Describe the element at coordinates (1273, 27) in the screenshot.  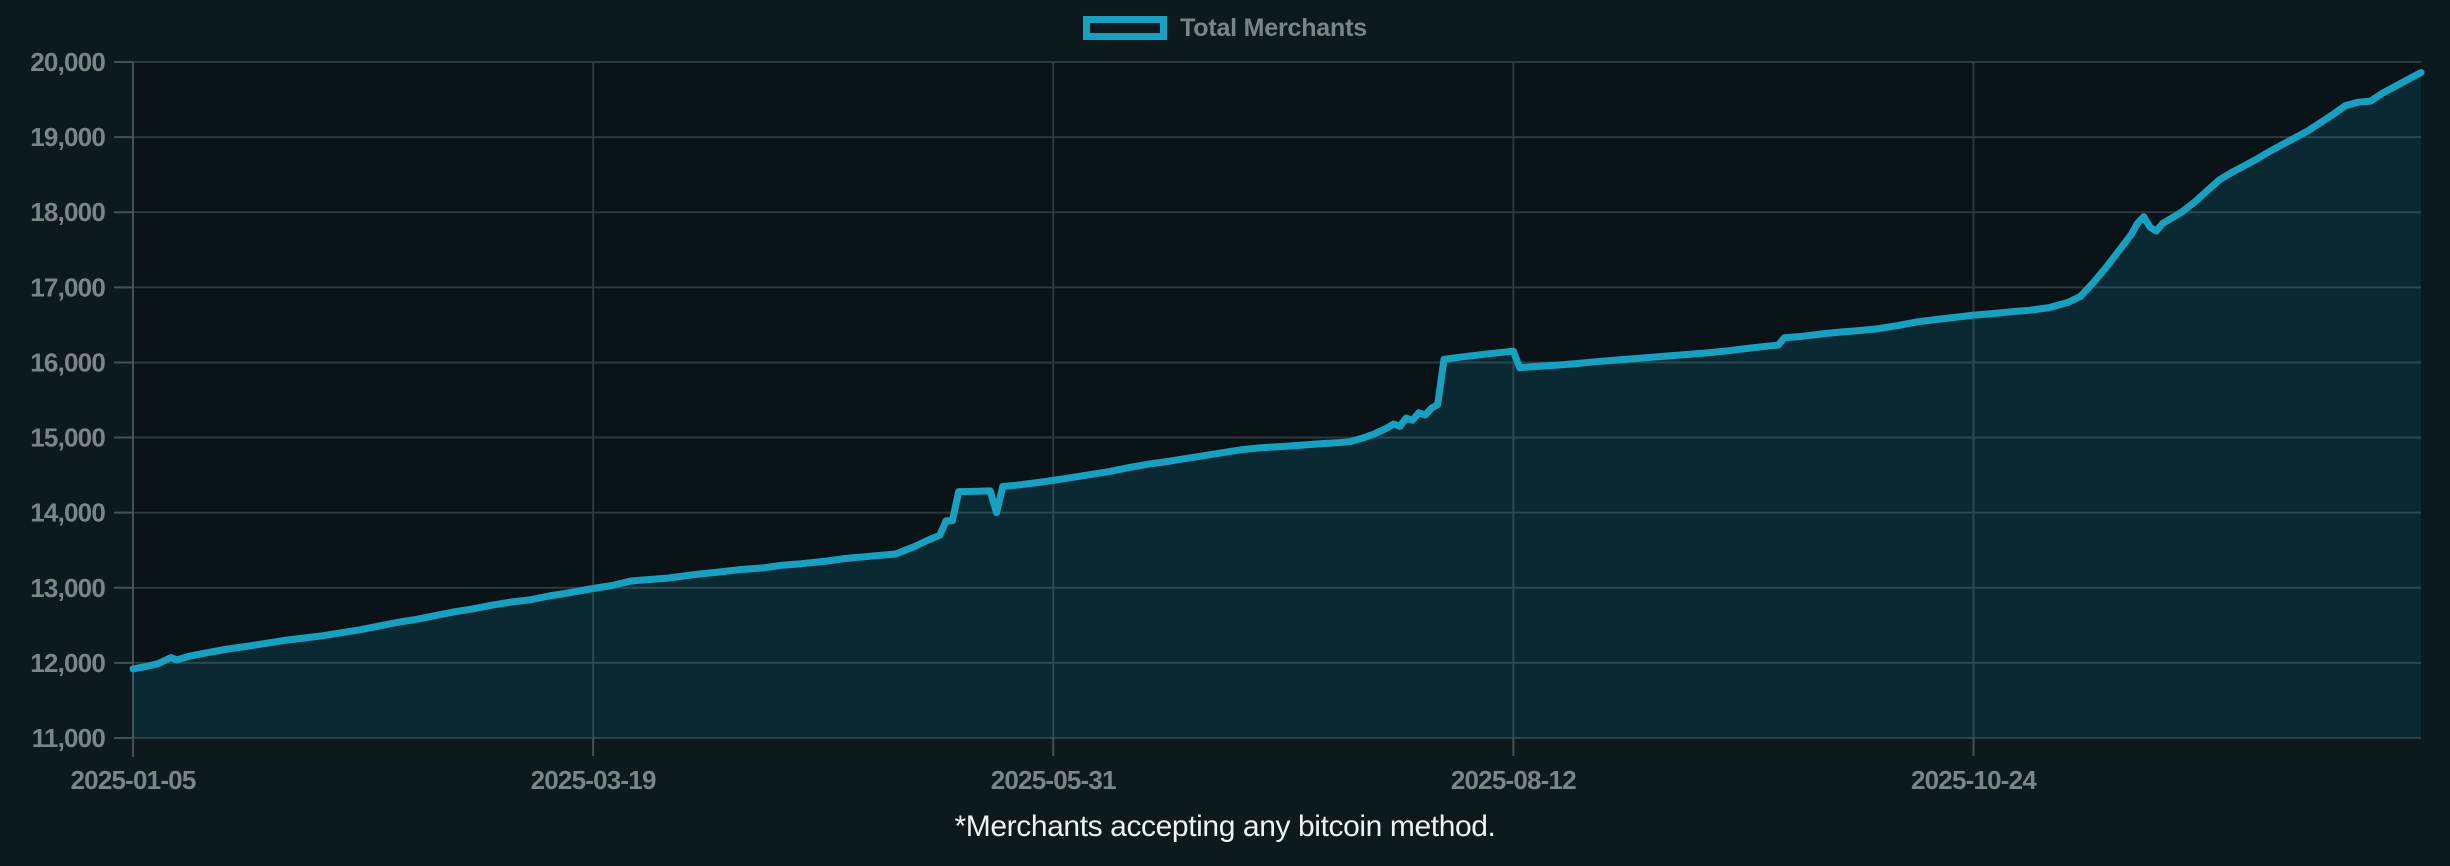
I see `legend-label: Total Merchants` at that location.